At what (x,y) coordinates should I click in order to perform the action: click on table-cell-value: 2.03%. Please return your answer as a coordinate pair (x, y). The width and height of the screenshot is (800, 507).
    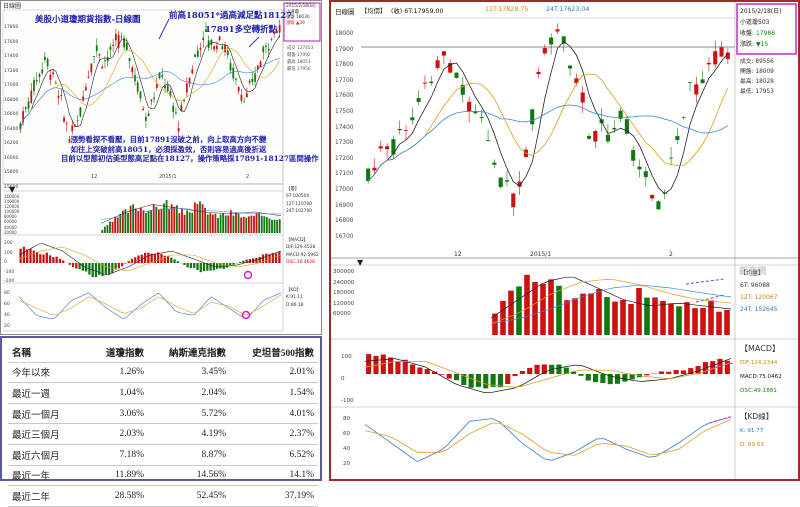
    Looking at the image, I should click on (119, 434).